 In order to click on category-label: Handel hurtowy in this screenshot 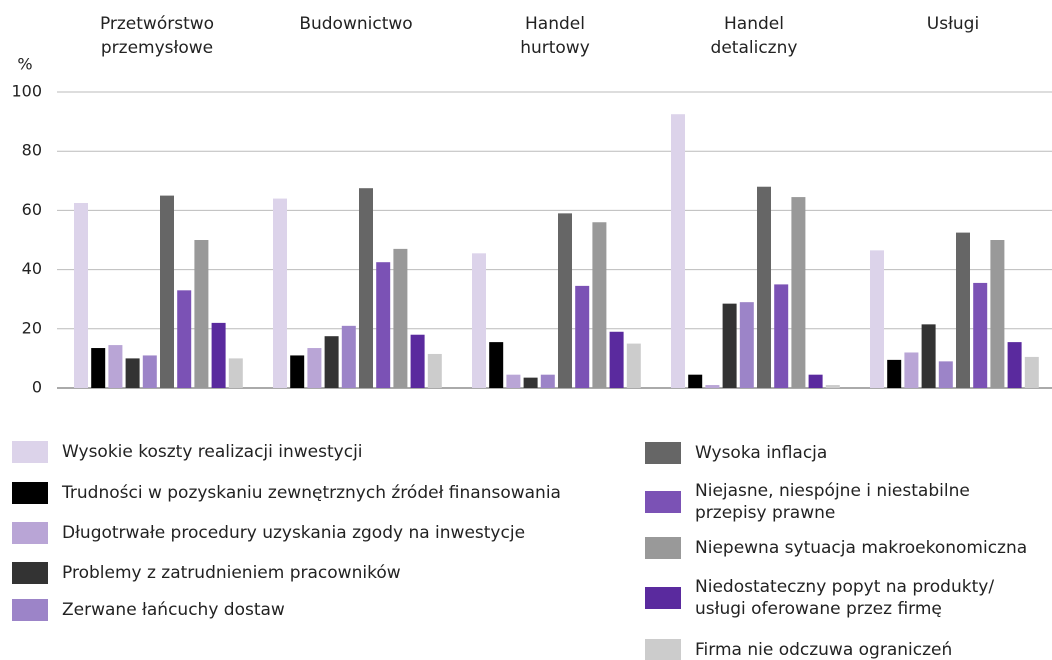, I will do `click(555, 36)`.